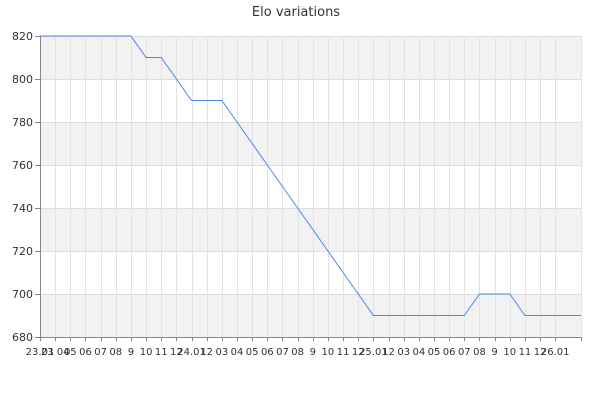 This screenshot has height=400, width=600. I want to click on x-tick-label-25: 04, so click(418, 352).